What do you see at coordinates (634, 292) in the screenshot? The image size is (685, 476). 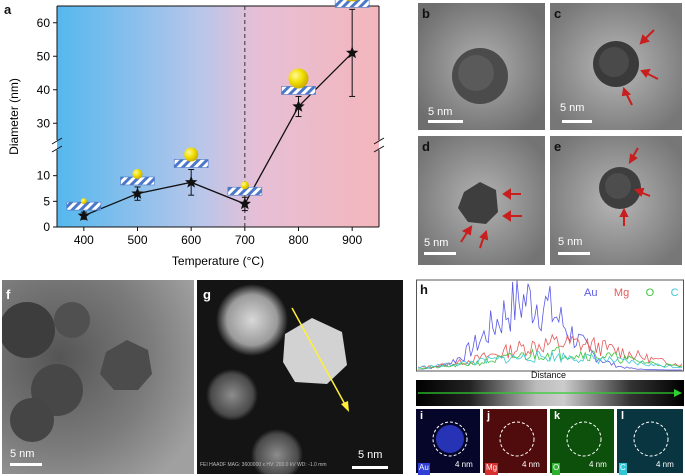 I see `eds-legend: Au Mg O C` at bounding box center [634, 292].